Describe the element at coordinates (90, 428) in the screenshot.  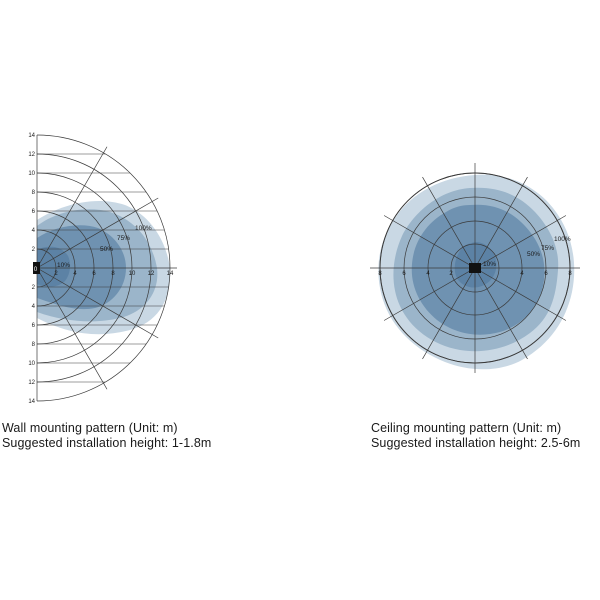
I see `wall-caption-title: Wall mounting pattern (Unit: m)` at that location.